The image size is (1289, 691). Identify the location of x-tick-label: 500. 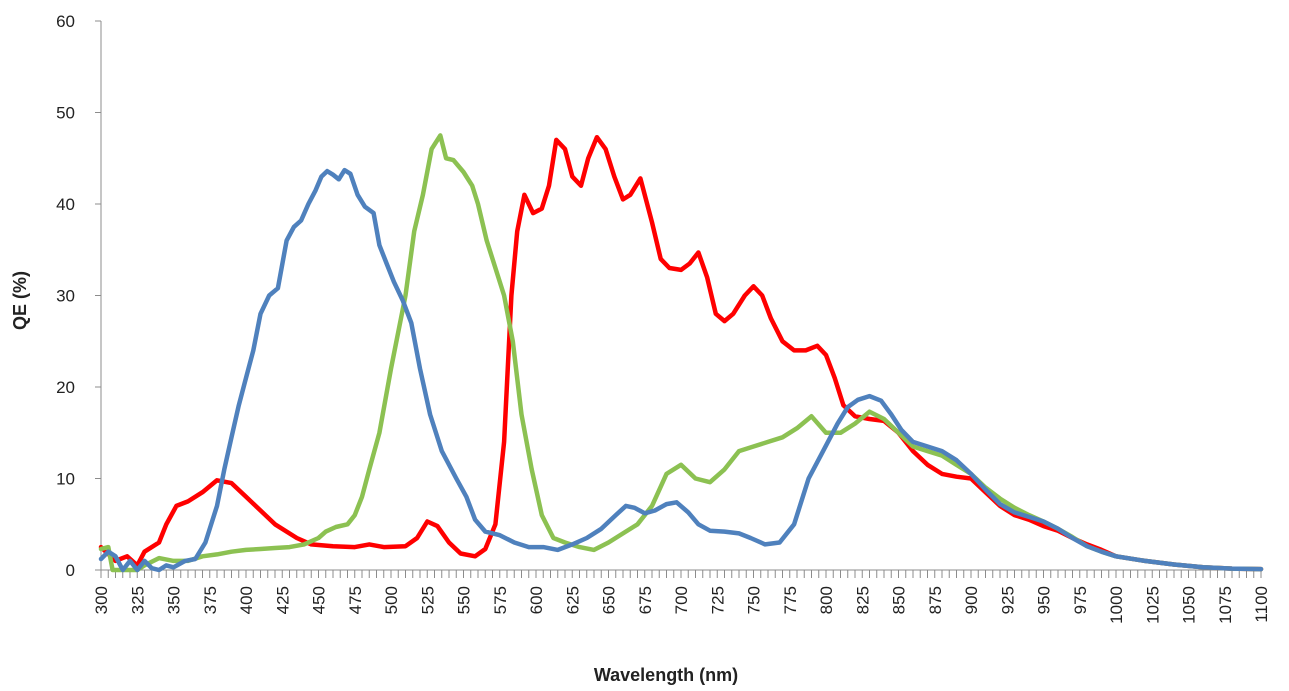
(391, 600).